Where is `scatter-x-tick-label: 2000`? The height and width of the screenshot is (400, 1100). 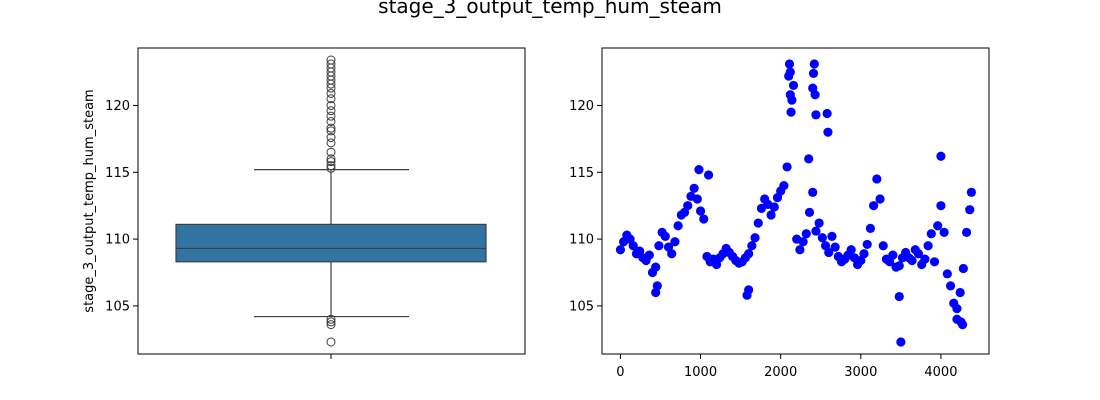
scatter-x-tick-label: 2000 is located at coordinates (780, 372).